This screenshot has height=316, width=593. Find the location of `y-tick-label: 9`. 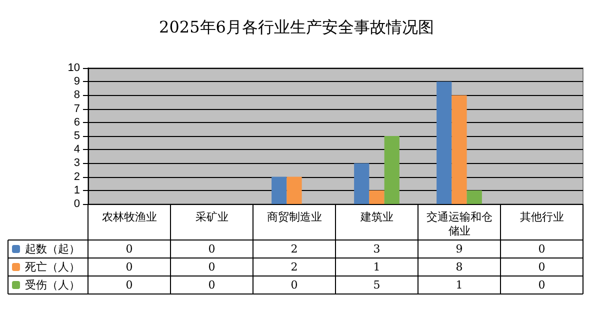

y-tick-label: 9 is located at coordinates (77, 82).